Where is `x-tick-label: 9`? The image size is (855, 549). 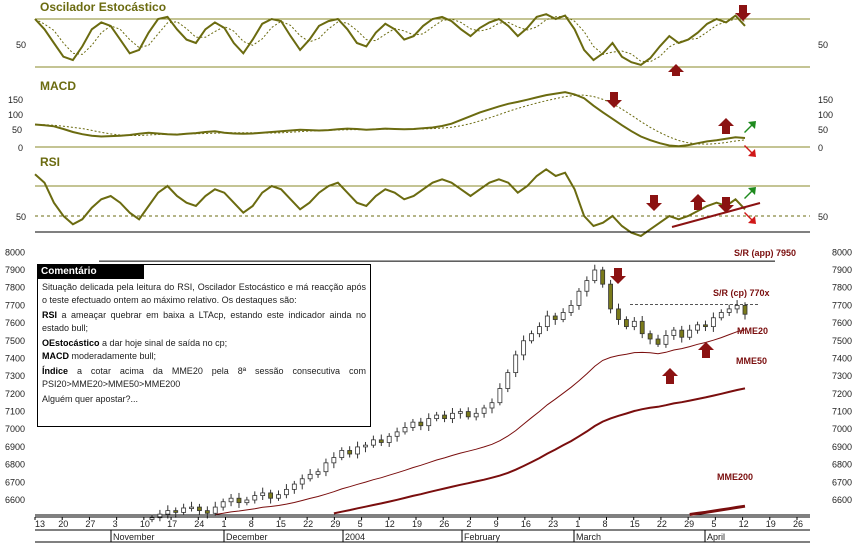
x-tick-label: 9 is located at coordinates (496, 524).